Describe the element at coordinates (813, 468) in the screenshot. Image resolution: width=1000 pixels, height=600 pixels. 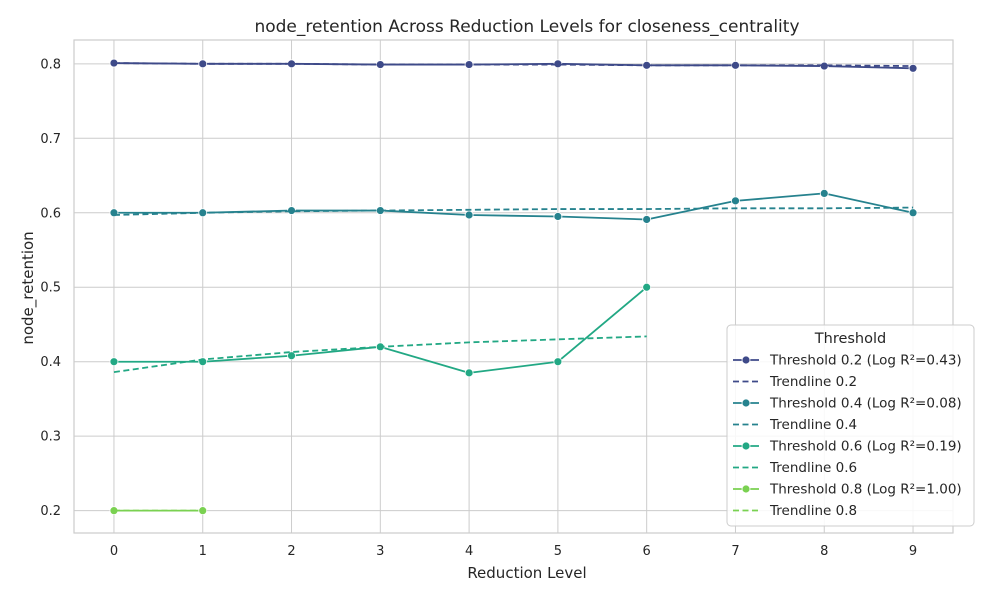
I see `legend-label: Trendline 0.6` at that location.